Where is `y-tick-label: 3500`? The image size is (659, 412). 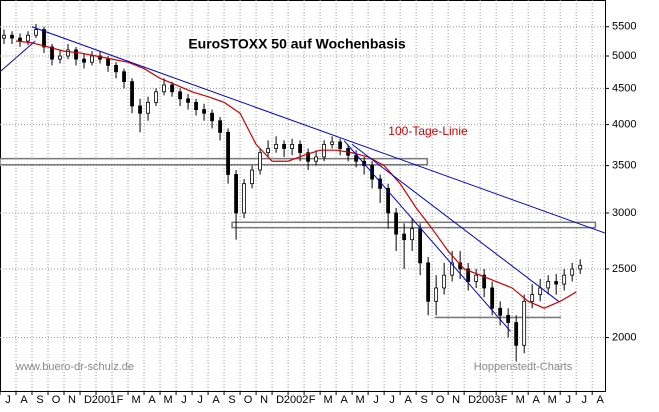
y-tick-label: 3500 is located at coordinates (624, 165).